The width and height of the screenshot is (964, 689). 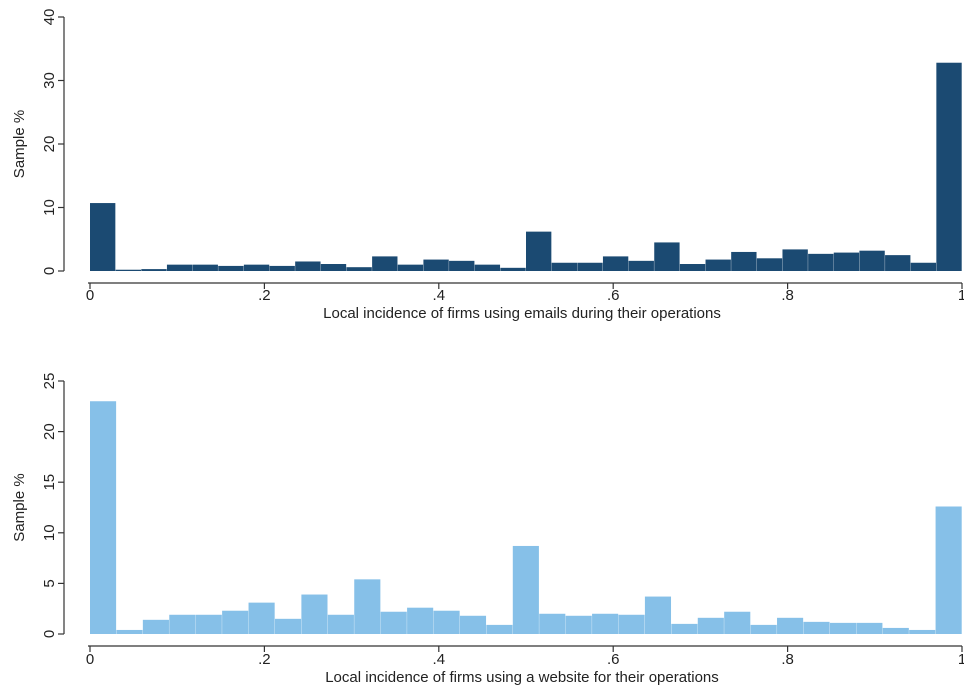 What do you see at coordinates (49, 482) in the screenshot?
I see `website-y-tick-label: 15` at bounding box center [49, 482].